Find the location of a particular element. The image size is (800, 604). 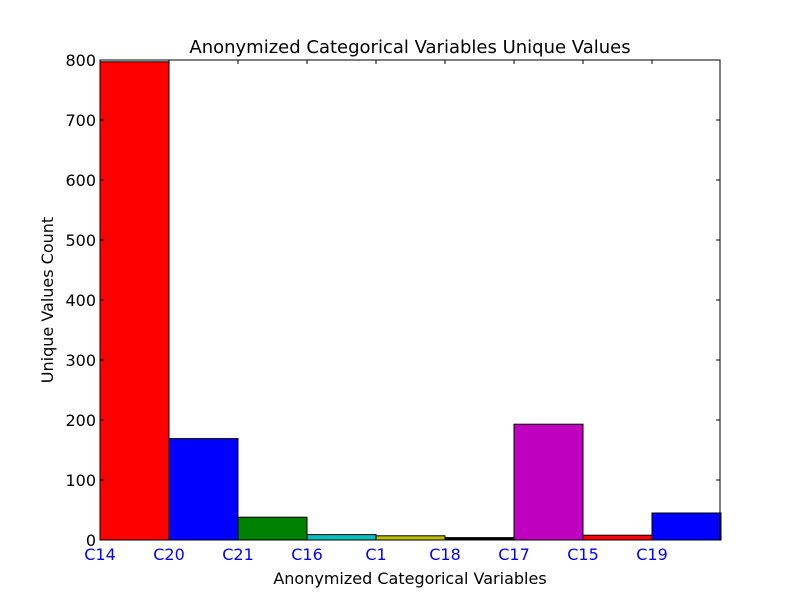

y-tick-label: 400 is located at coordinates (80, 300).